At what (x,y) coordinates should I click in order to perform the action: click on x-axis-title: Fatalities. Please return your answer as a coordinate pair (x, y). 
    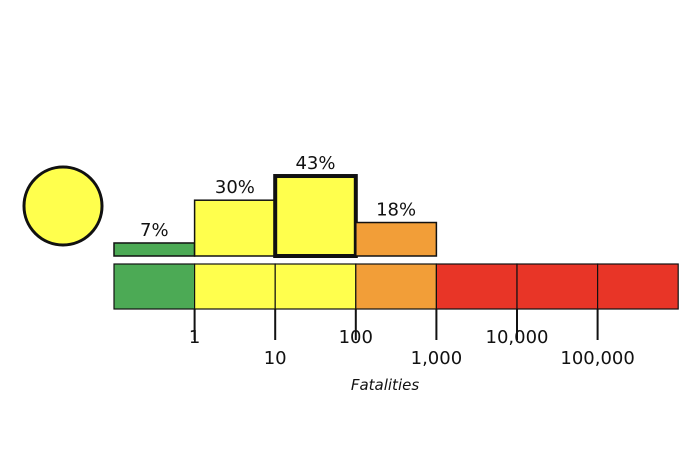
    Looking at the image, I should click on (385, 385).